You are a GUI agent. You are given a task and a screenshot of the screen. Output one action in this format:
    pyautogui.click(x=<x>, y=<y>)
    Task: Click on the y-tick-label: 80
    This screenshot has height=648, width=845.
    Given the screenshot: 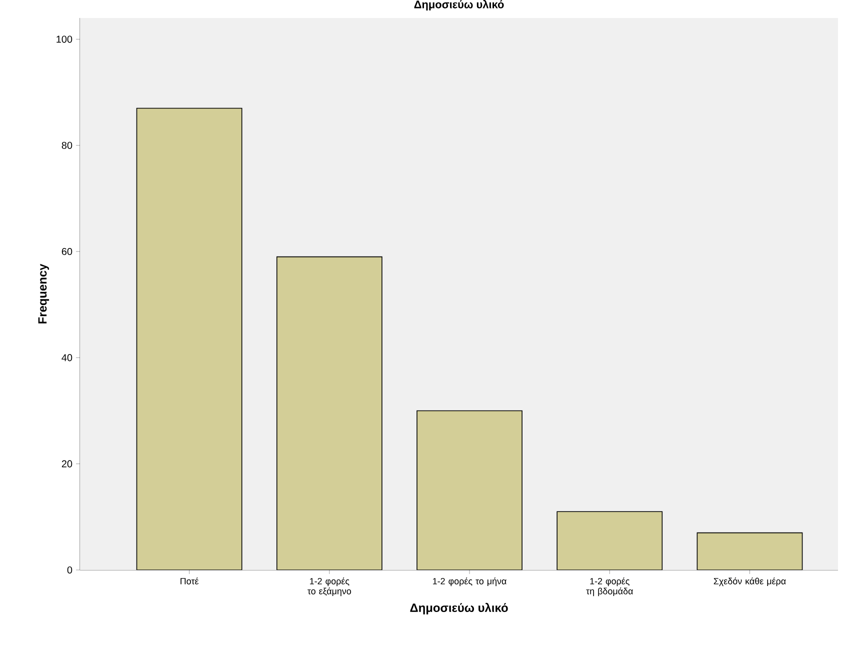 What is the action you would take?
    pyautogui.click(x=67, y=145)
    